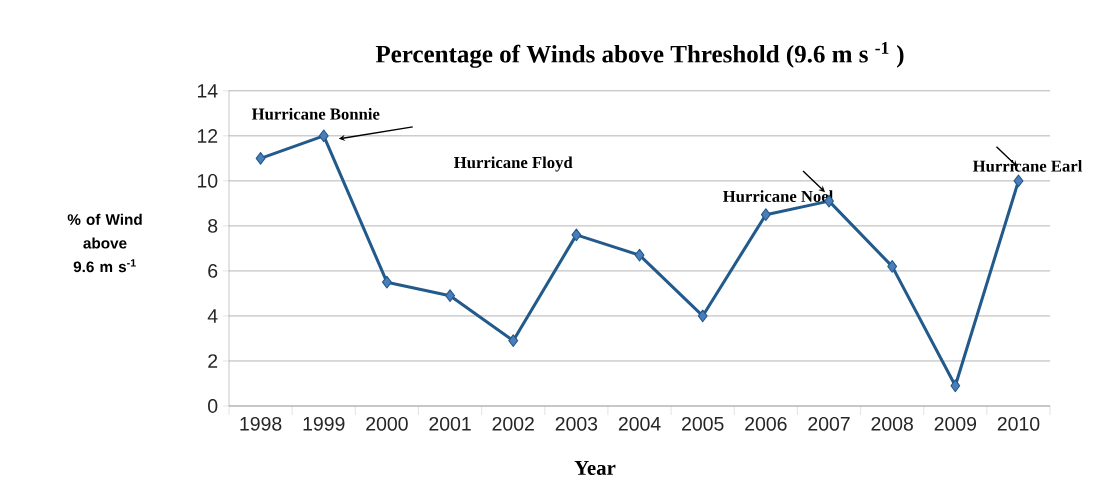 Image resolution: width=1093 pixels, height=482 pixels. I want to click on x-tick-label: 2001, so click(450, 423).